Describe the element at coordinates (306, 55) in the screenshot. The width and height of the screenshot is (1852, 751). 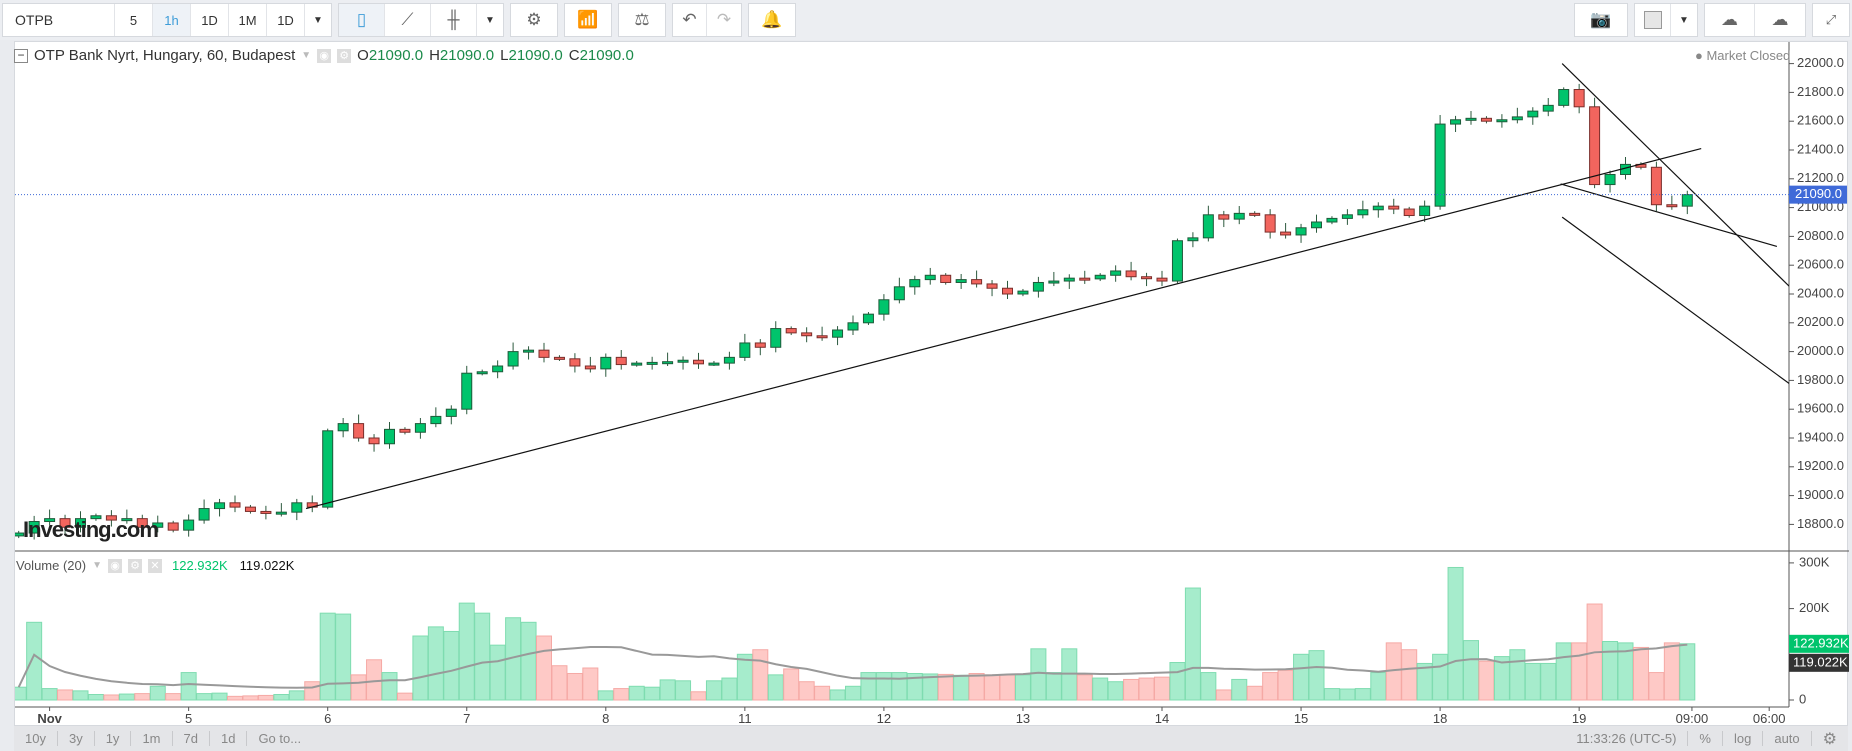
I see `title-dropdown-icon: ▼` at that location.